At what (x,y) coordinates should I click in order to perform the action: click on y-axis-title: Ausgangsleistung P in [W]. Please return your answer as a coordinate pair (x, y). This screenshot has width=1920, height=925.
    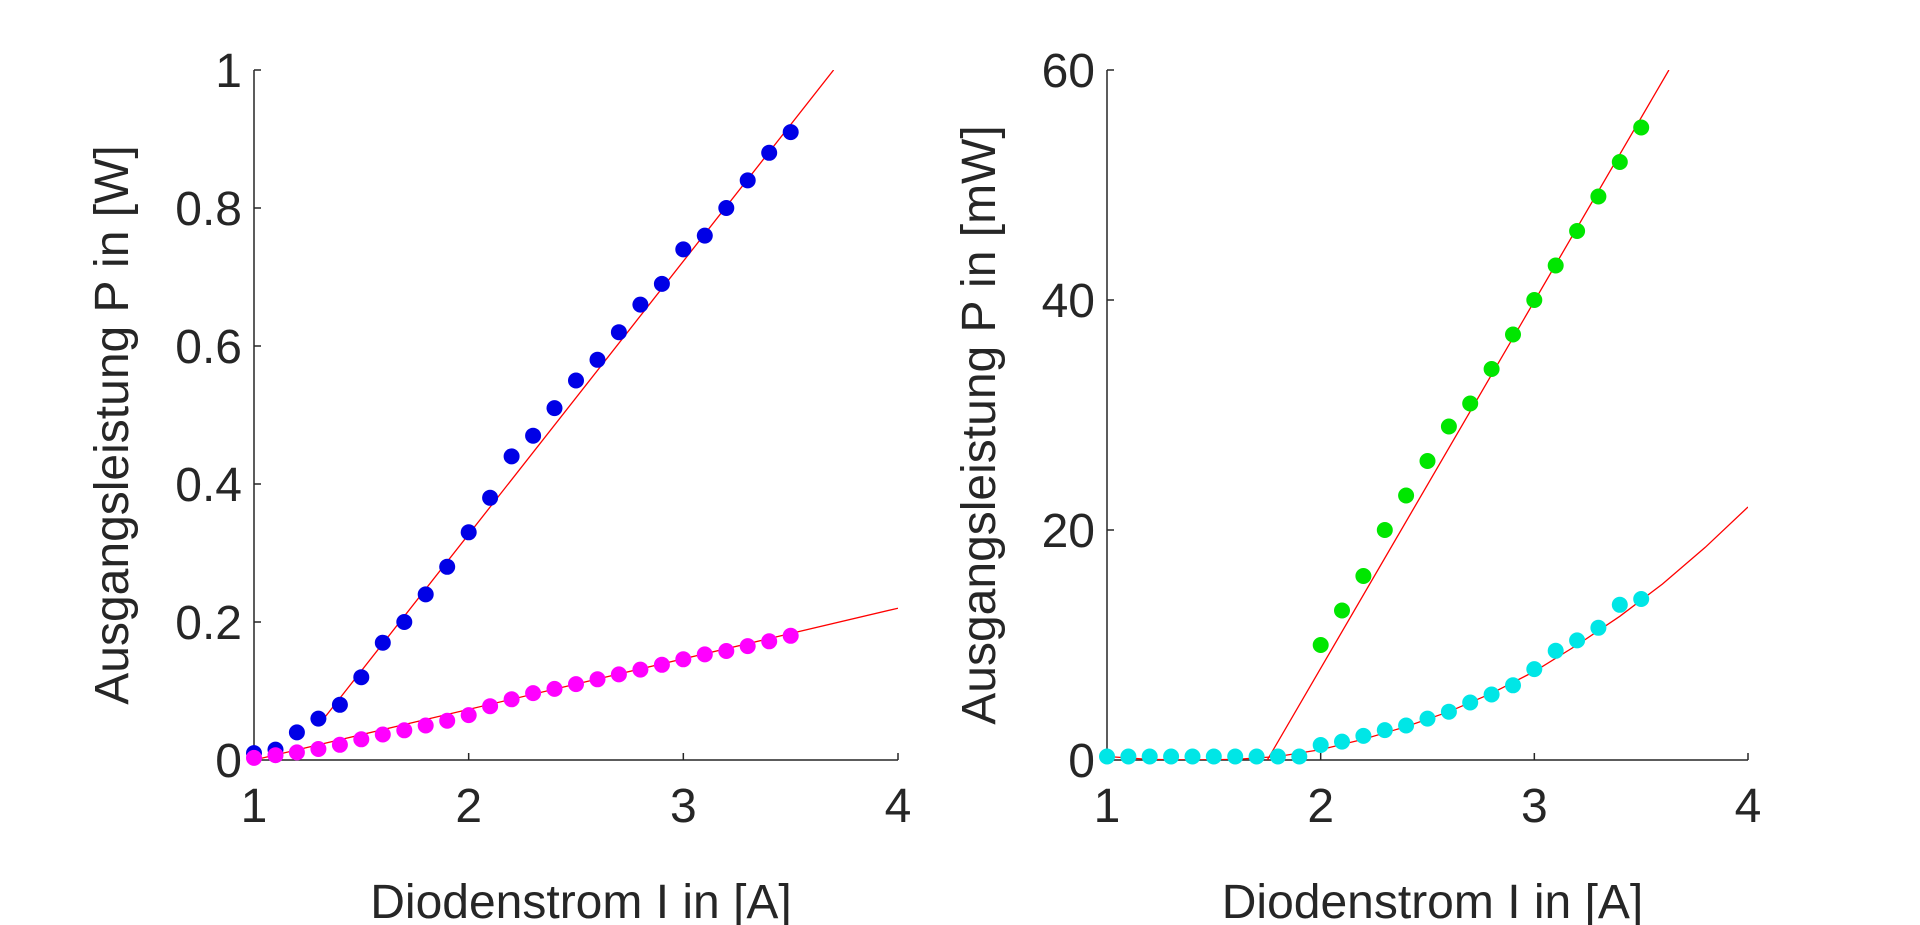
    Looking at the image, I should click on (112, 424).